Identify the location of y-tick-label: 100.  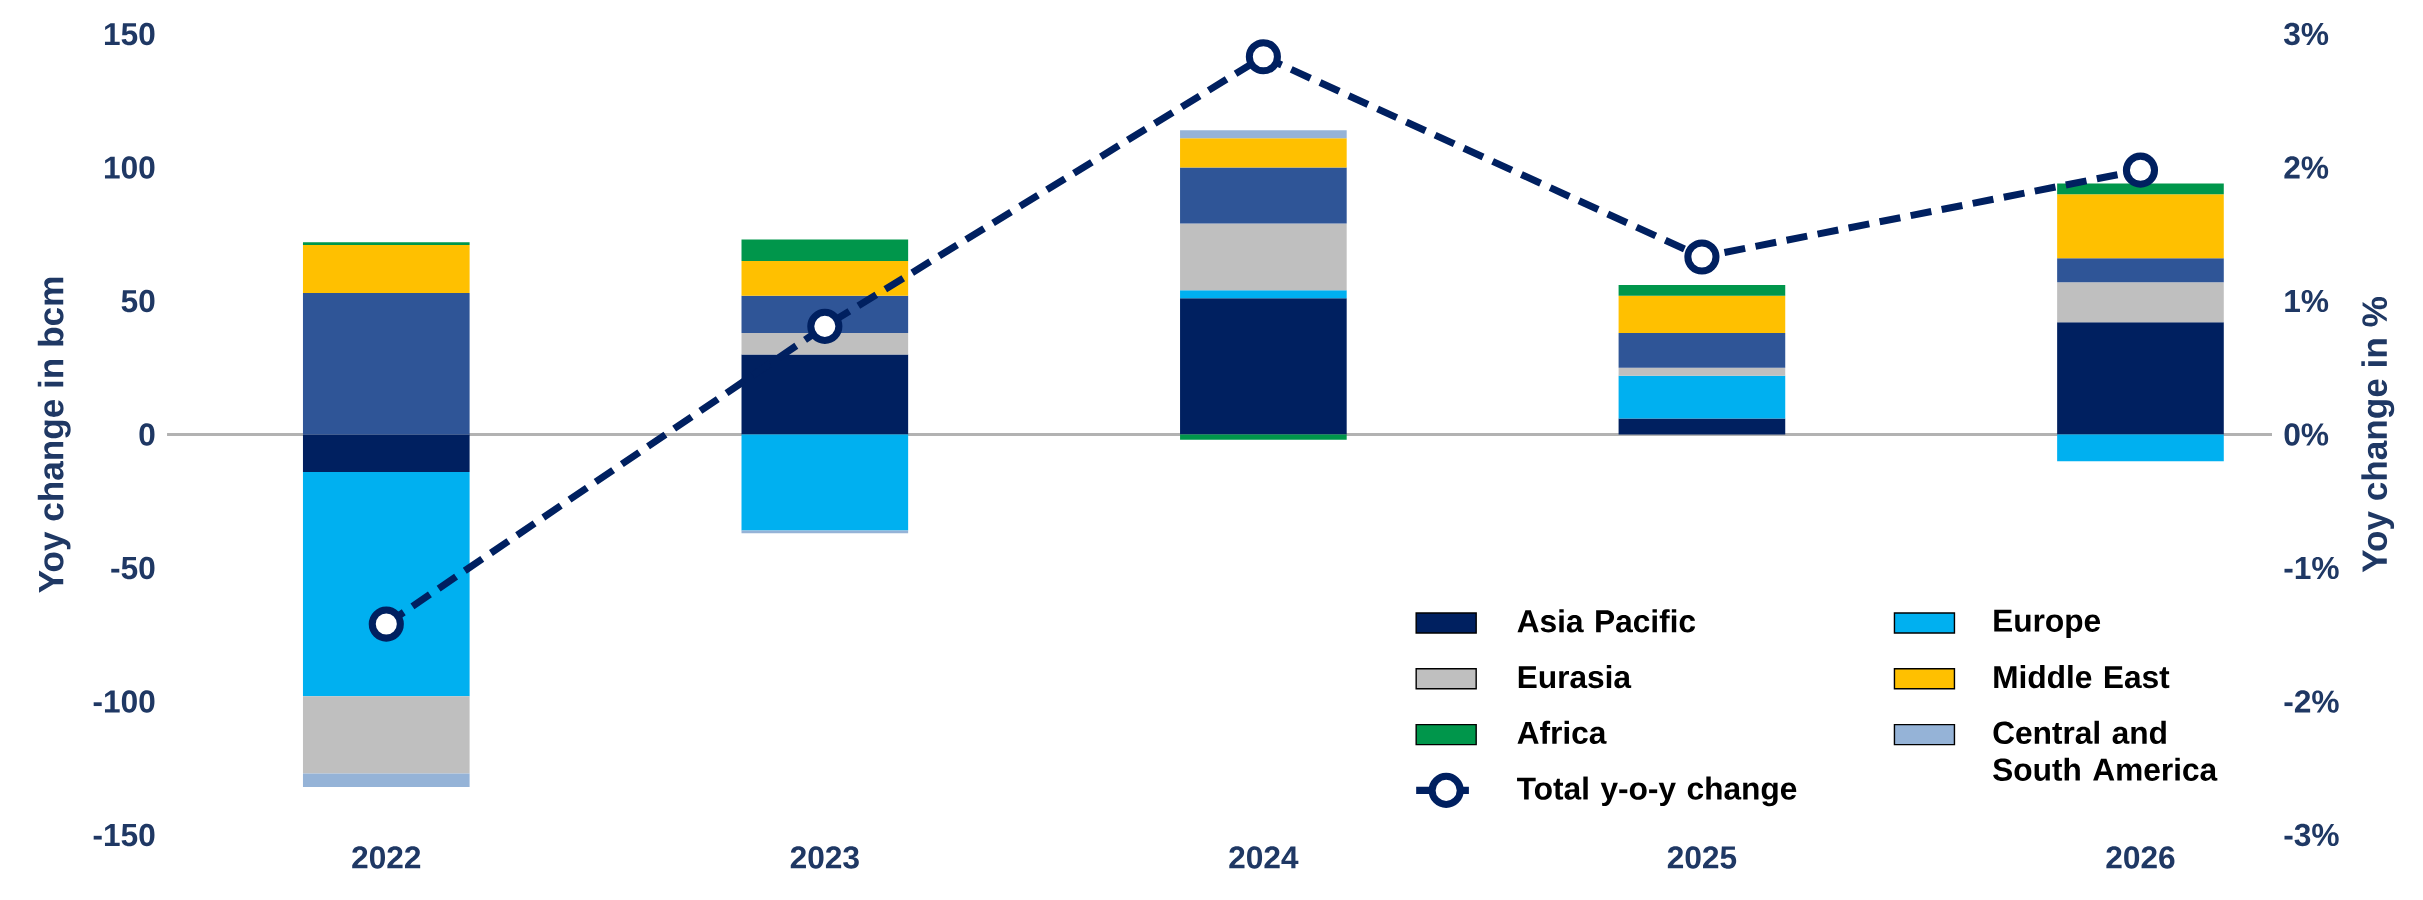
(129, 167).